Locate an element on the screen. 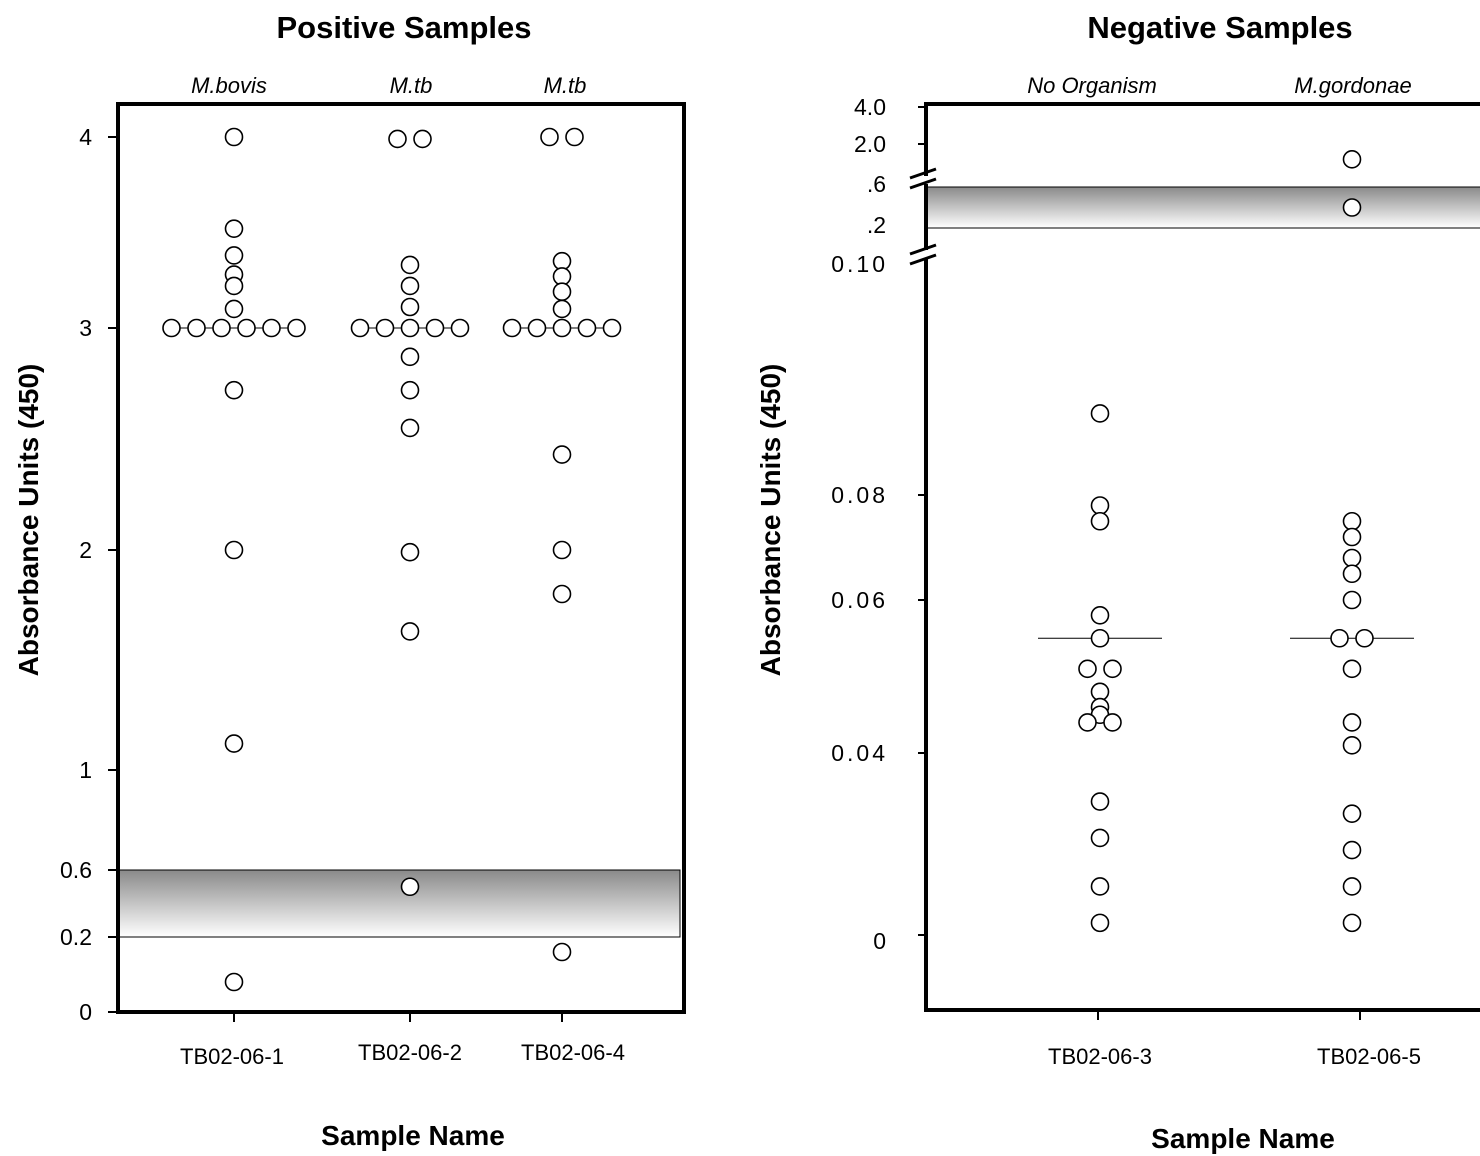 The width and height of the screenshot is (1480, 1156). x-category-label: TB02-06-4 is located at coordinates (573, 1052).